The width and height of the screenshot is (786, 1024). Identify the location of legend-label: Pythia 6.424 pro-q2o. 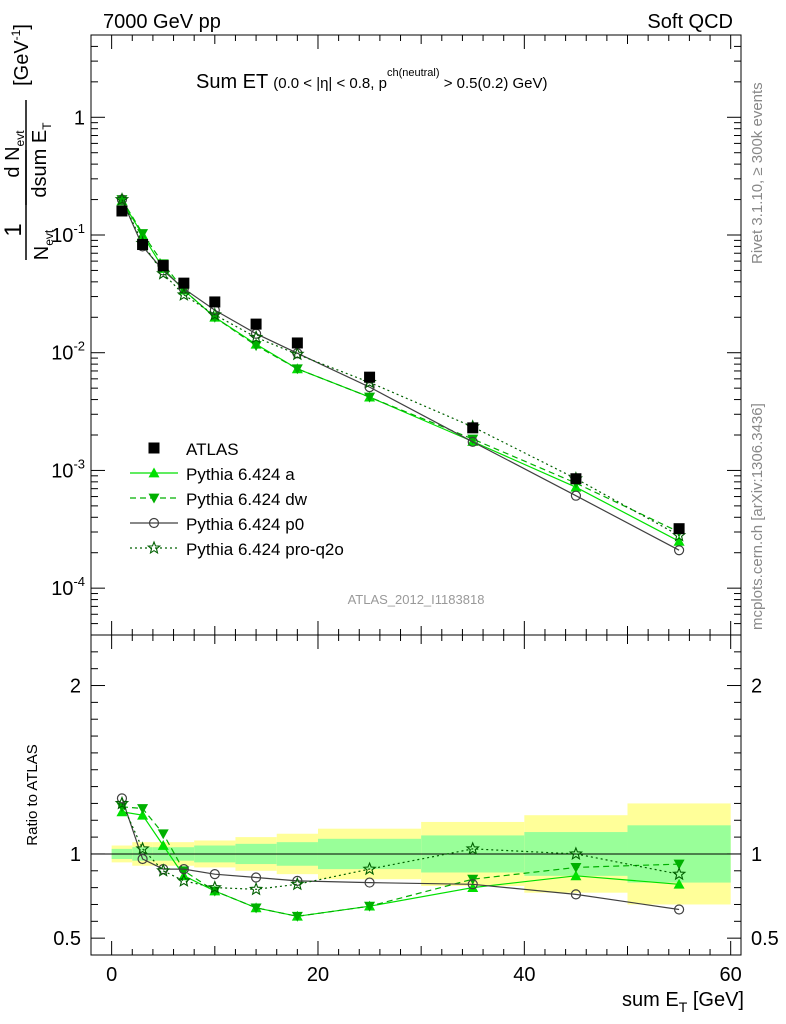
(265, 549).